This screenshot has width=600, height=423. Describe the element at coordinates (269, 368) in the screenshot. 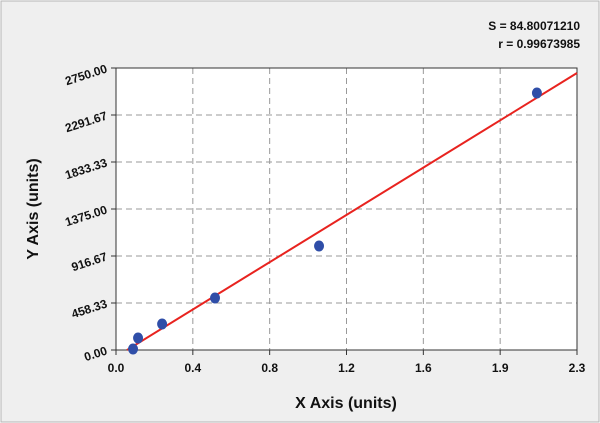

I see `x-tick-label: 0.8` at that location.